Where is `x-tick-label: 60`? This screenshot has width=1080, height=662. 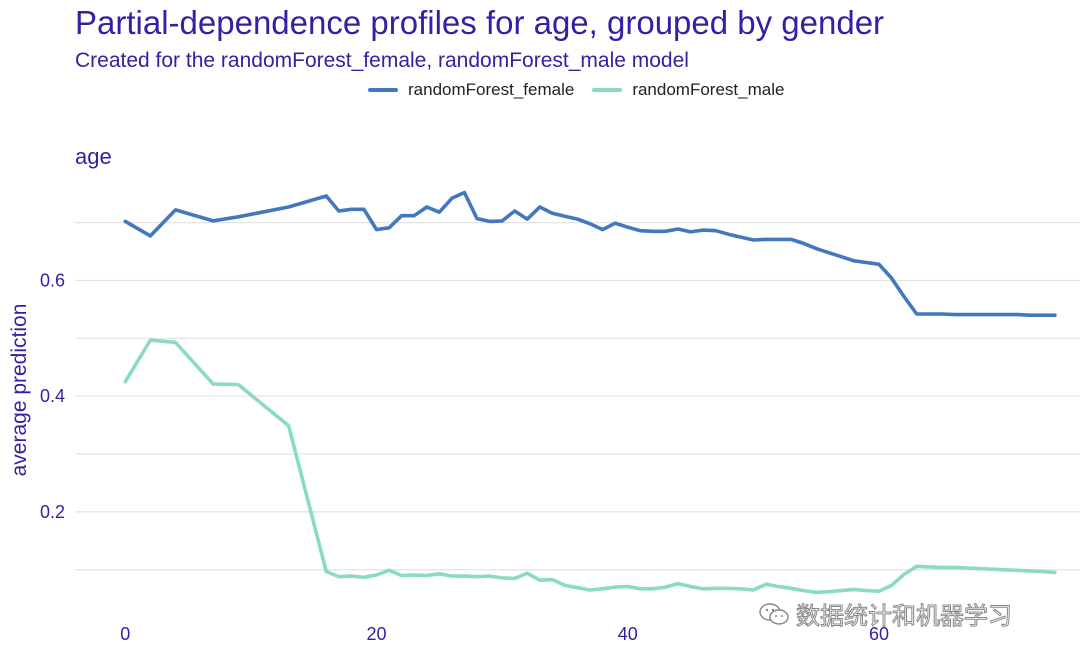
x-tick-label: 60 is located at coordinates (879, 634).